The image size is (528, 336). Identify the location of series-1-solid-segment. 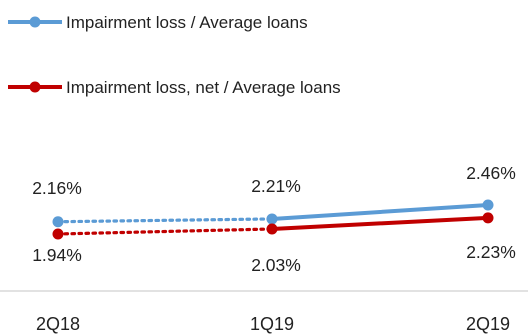
(380, 223).